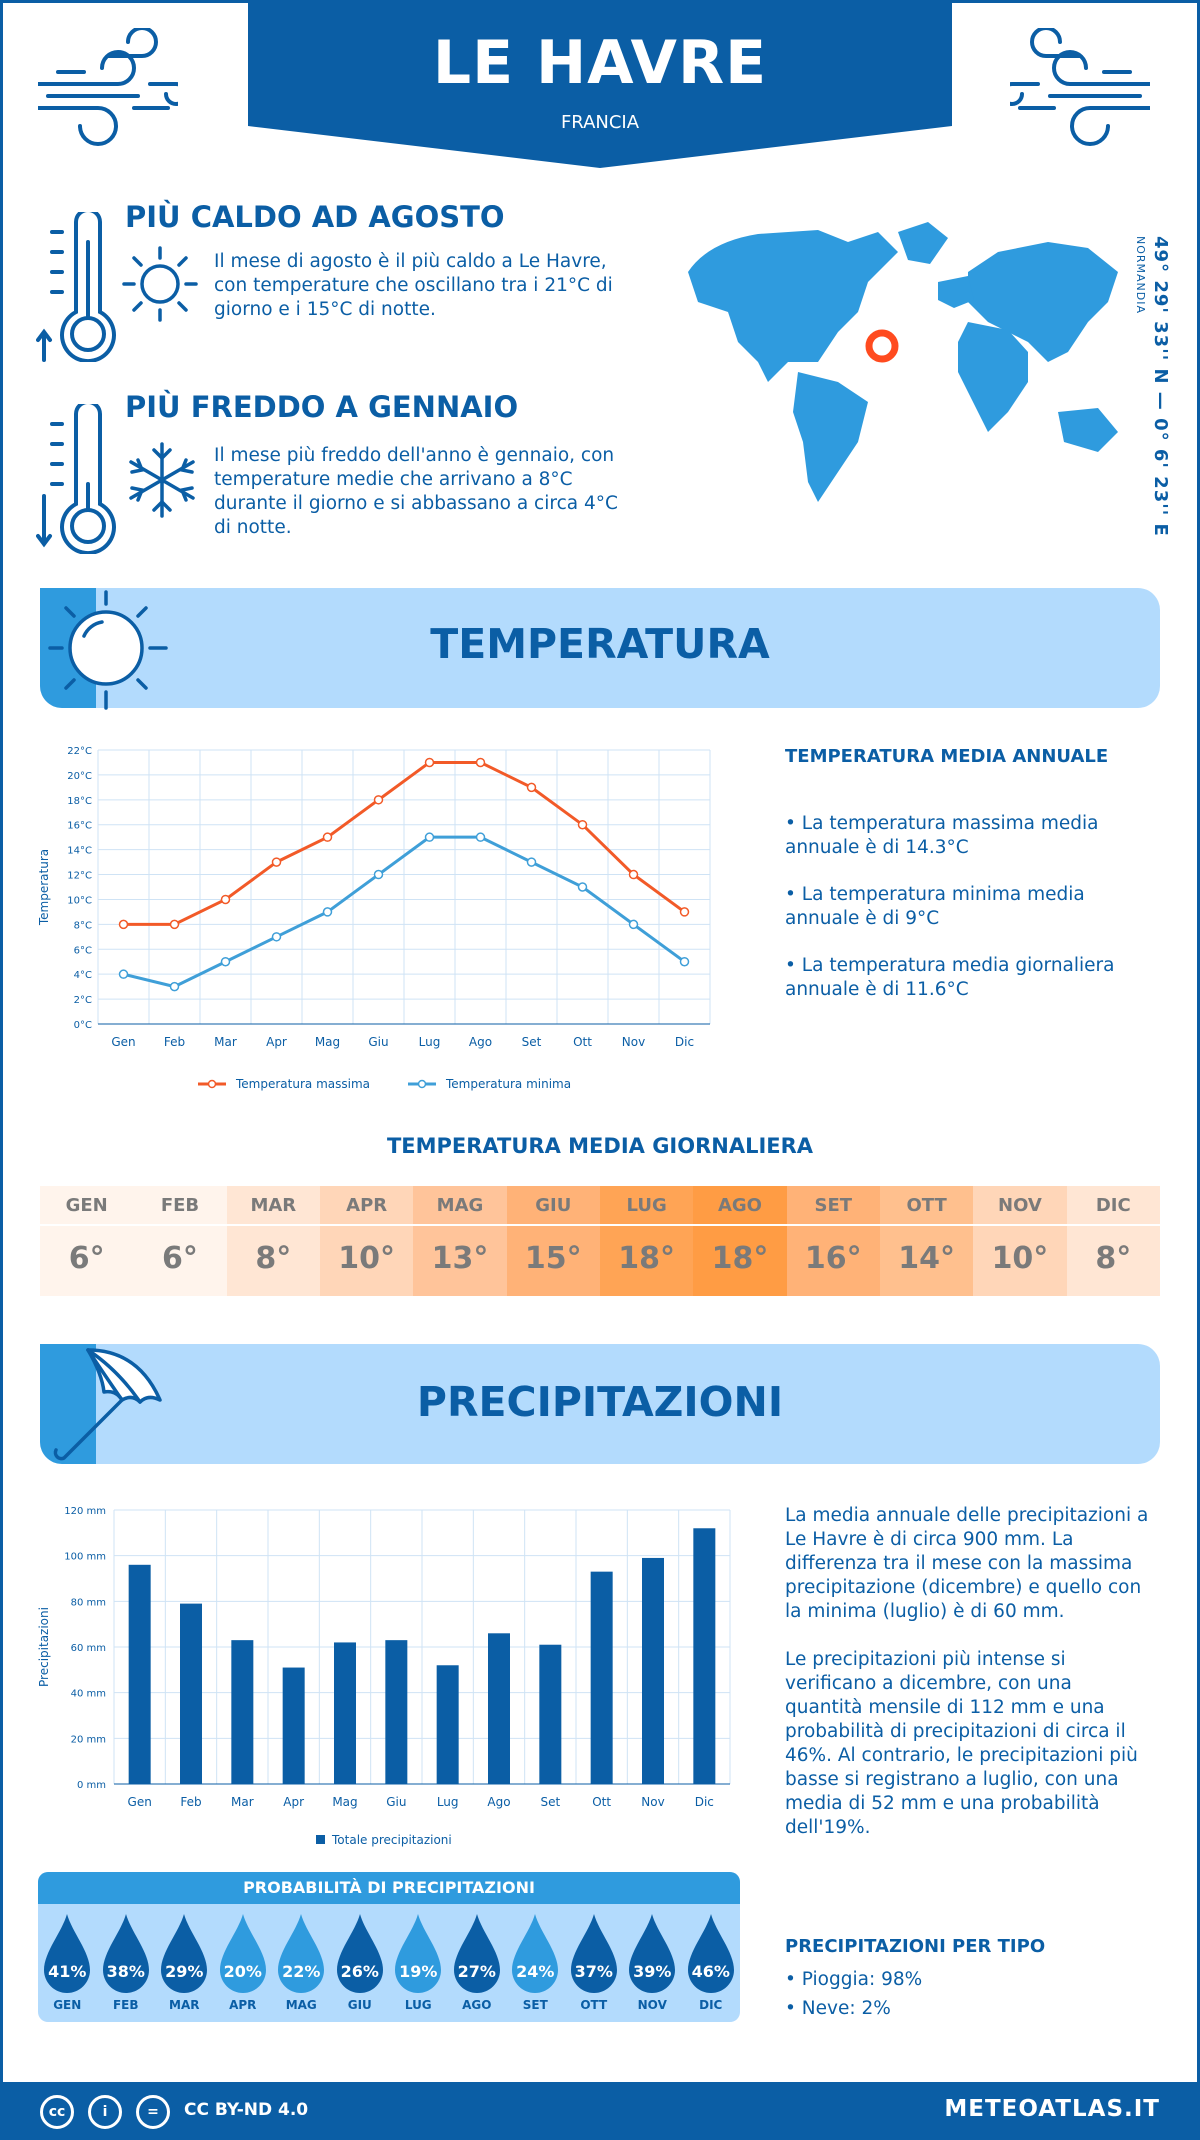 The width and height of the screenshot is (1200, 2140). I want to click on header-banner, so click(600, 85).